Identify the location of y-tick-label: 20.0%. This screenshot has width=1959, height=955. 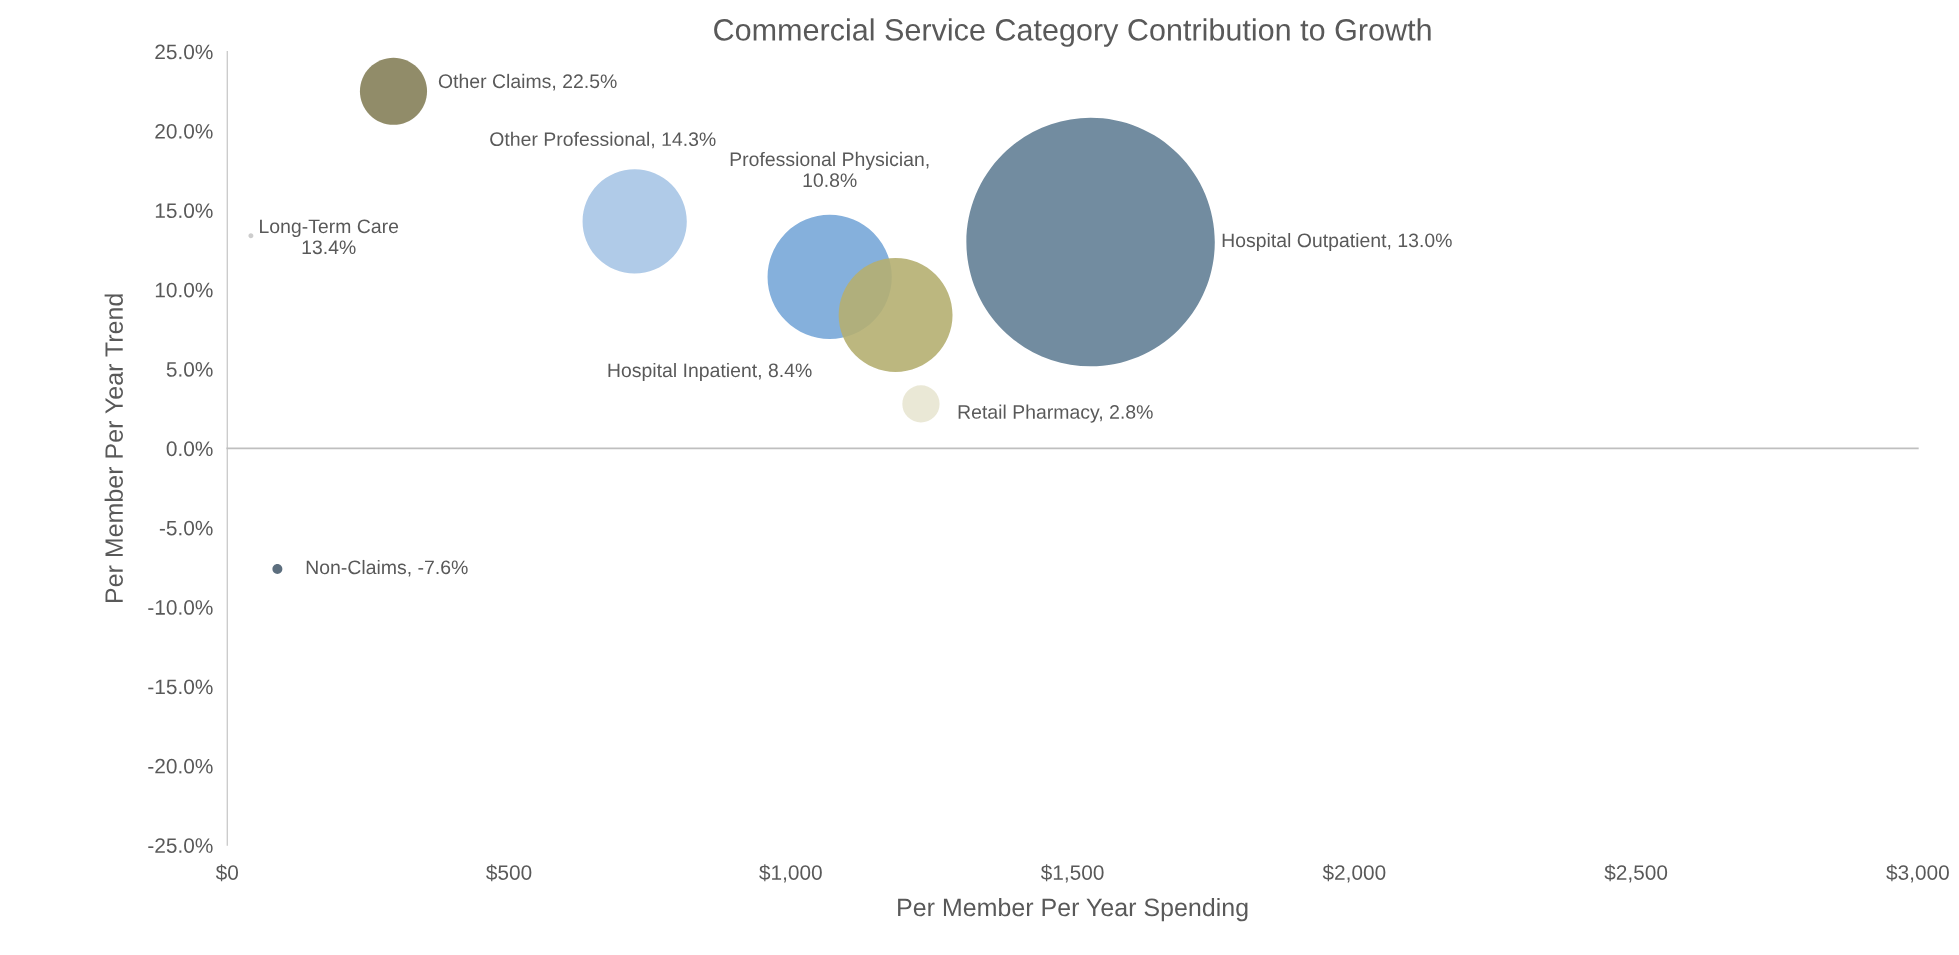
(184, 131).